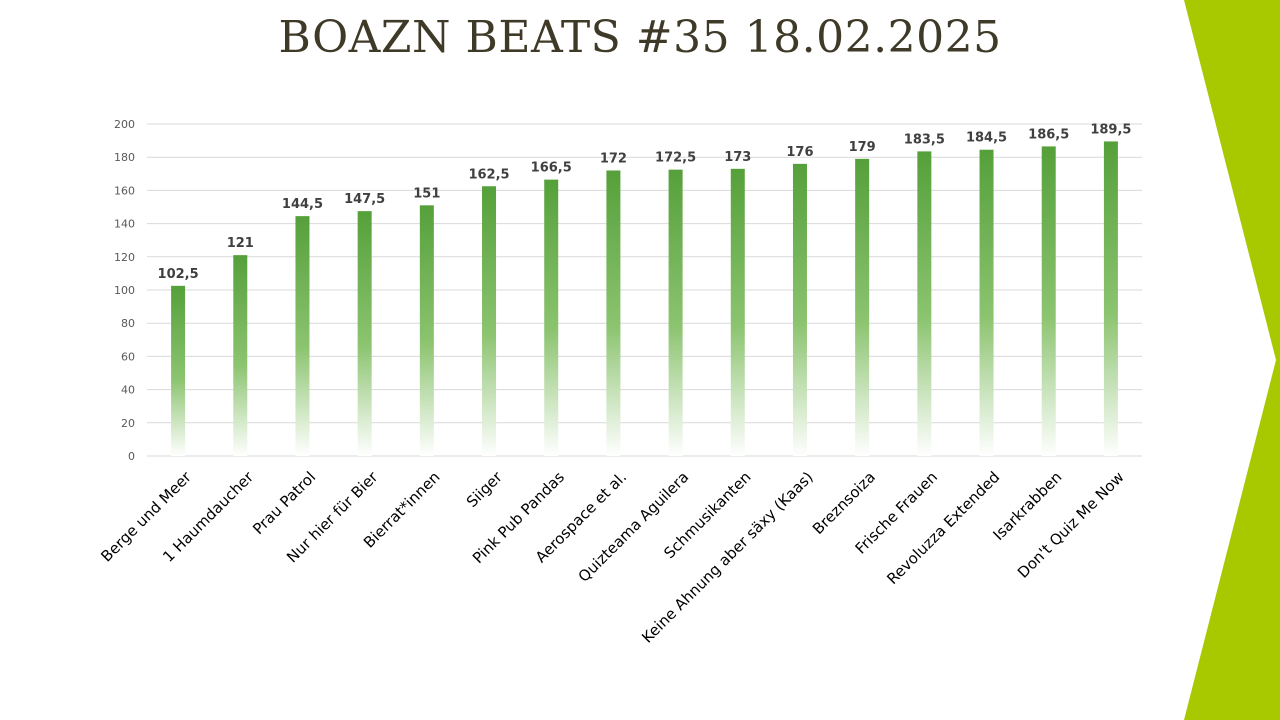 This screenshot has height=720, width=1280. Describe the element at coordinates (131, 456) in the screenshot. I see `y-tick-label: 0` at that location.